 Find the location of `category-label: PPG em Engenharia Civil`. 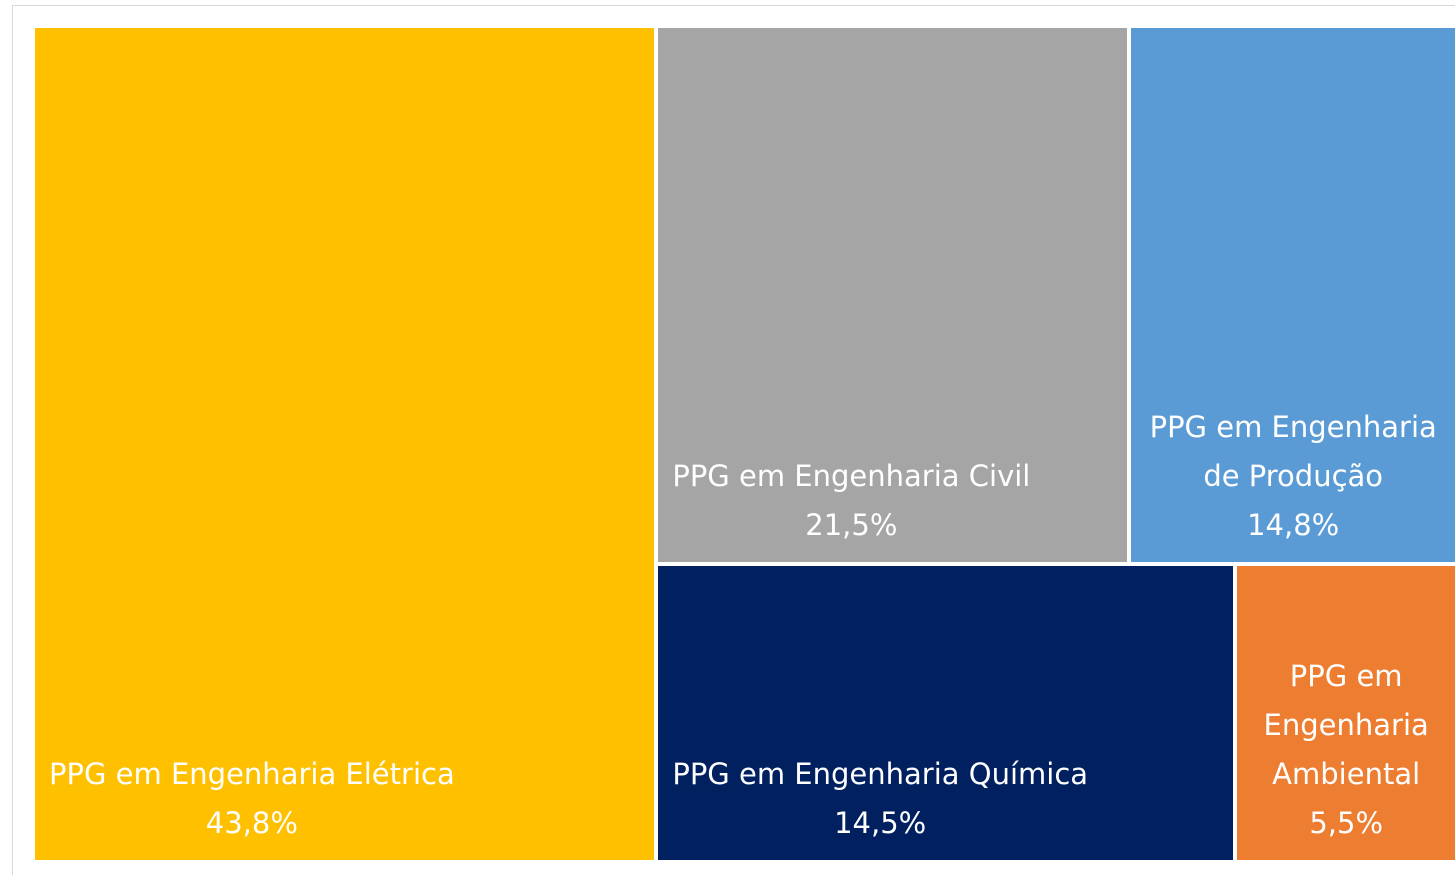

category-label: PPG em Engenharia Civil is located at coordinates (851, 476).